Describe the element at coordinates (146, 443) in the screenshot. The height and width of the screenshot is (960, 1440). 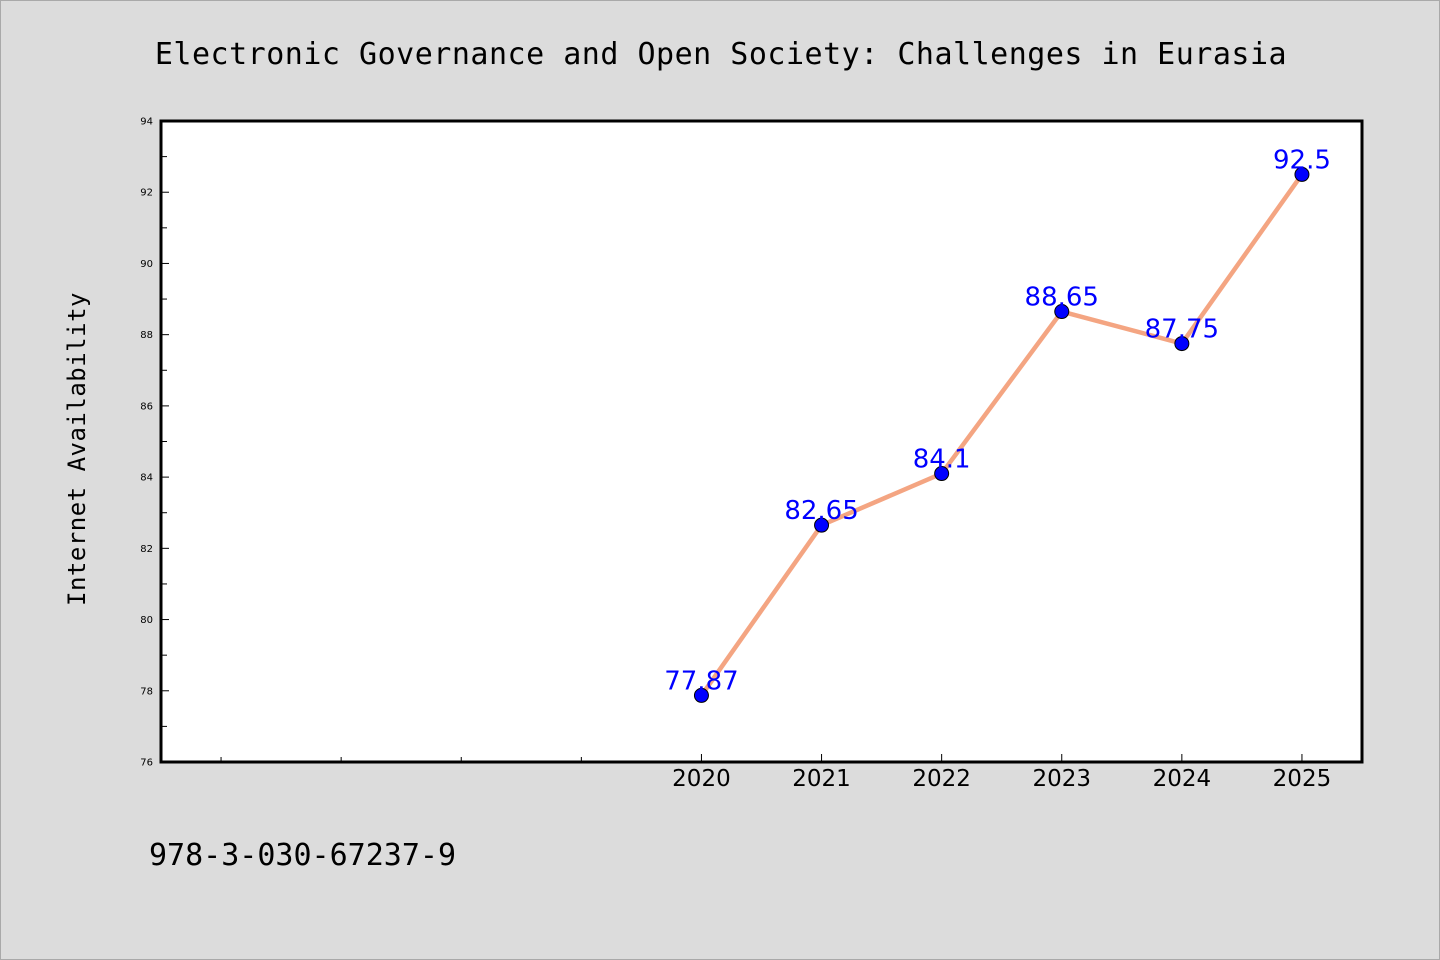
I see `y-tick-labels: 76 78 80 82 84 86 88 90 92 94` at that location.